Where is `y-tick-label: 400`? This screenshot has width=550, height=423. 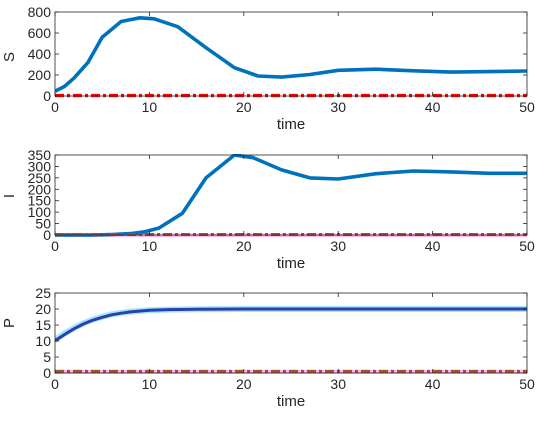 y-tick-label: 400 is located at coordinates (40, 54).